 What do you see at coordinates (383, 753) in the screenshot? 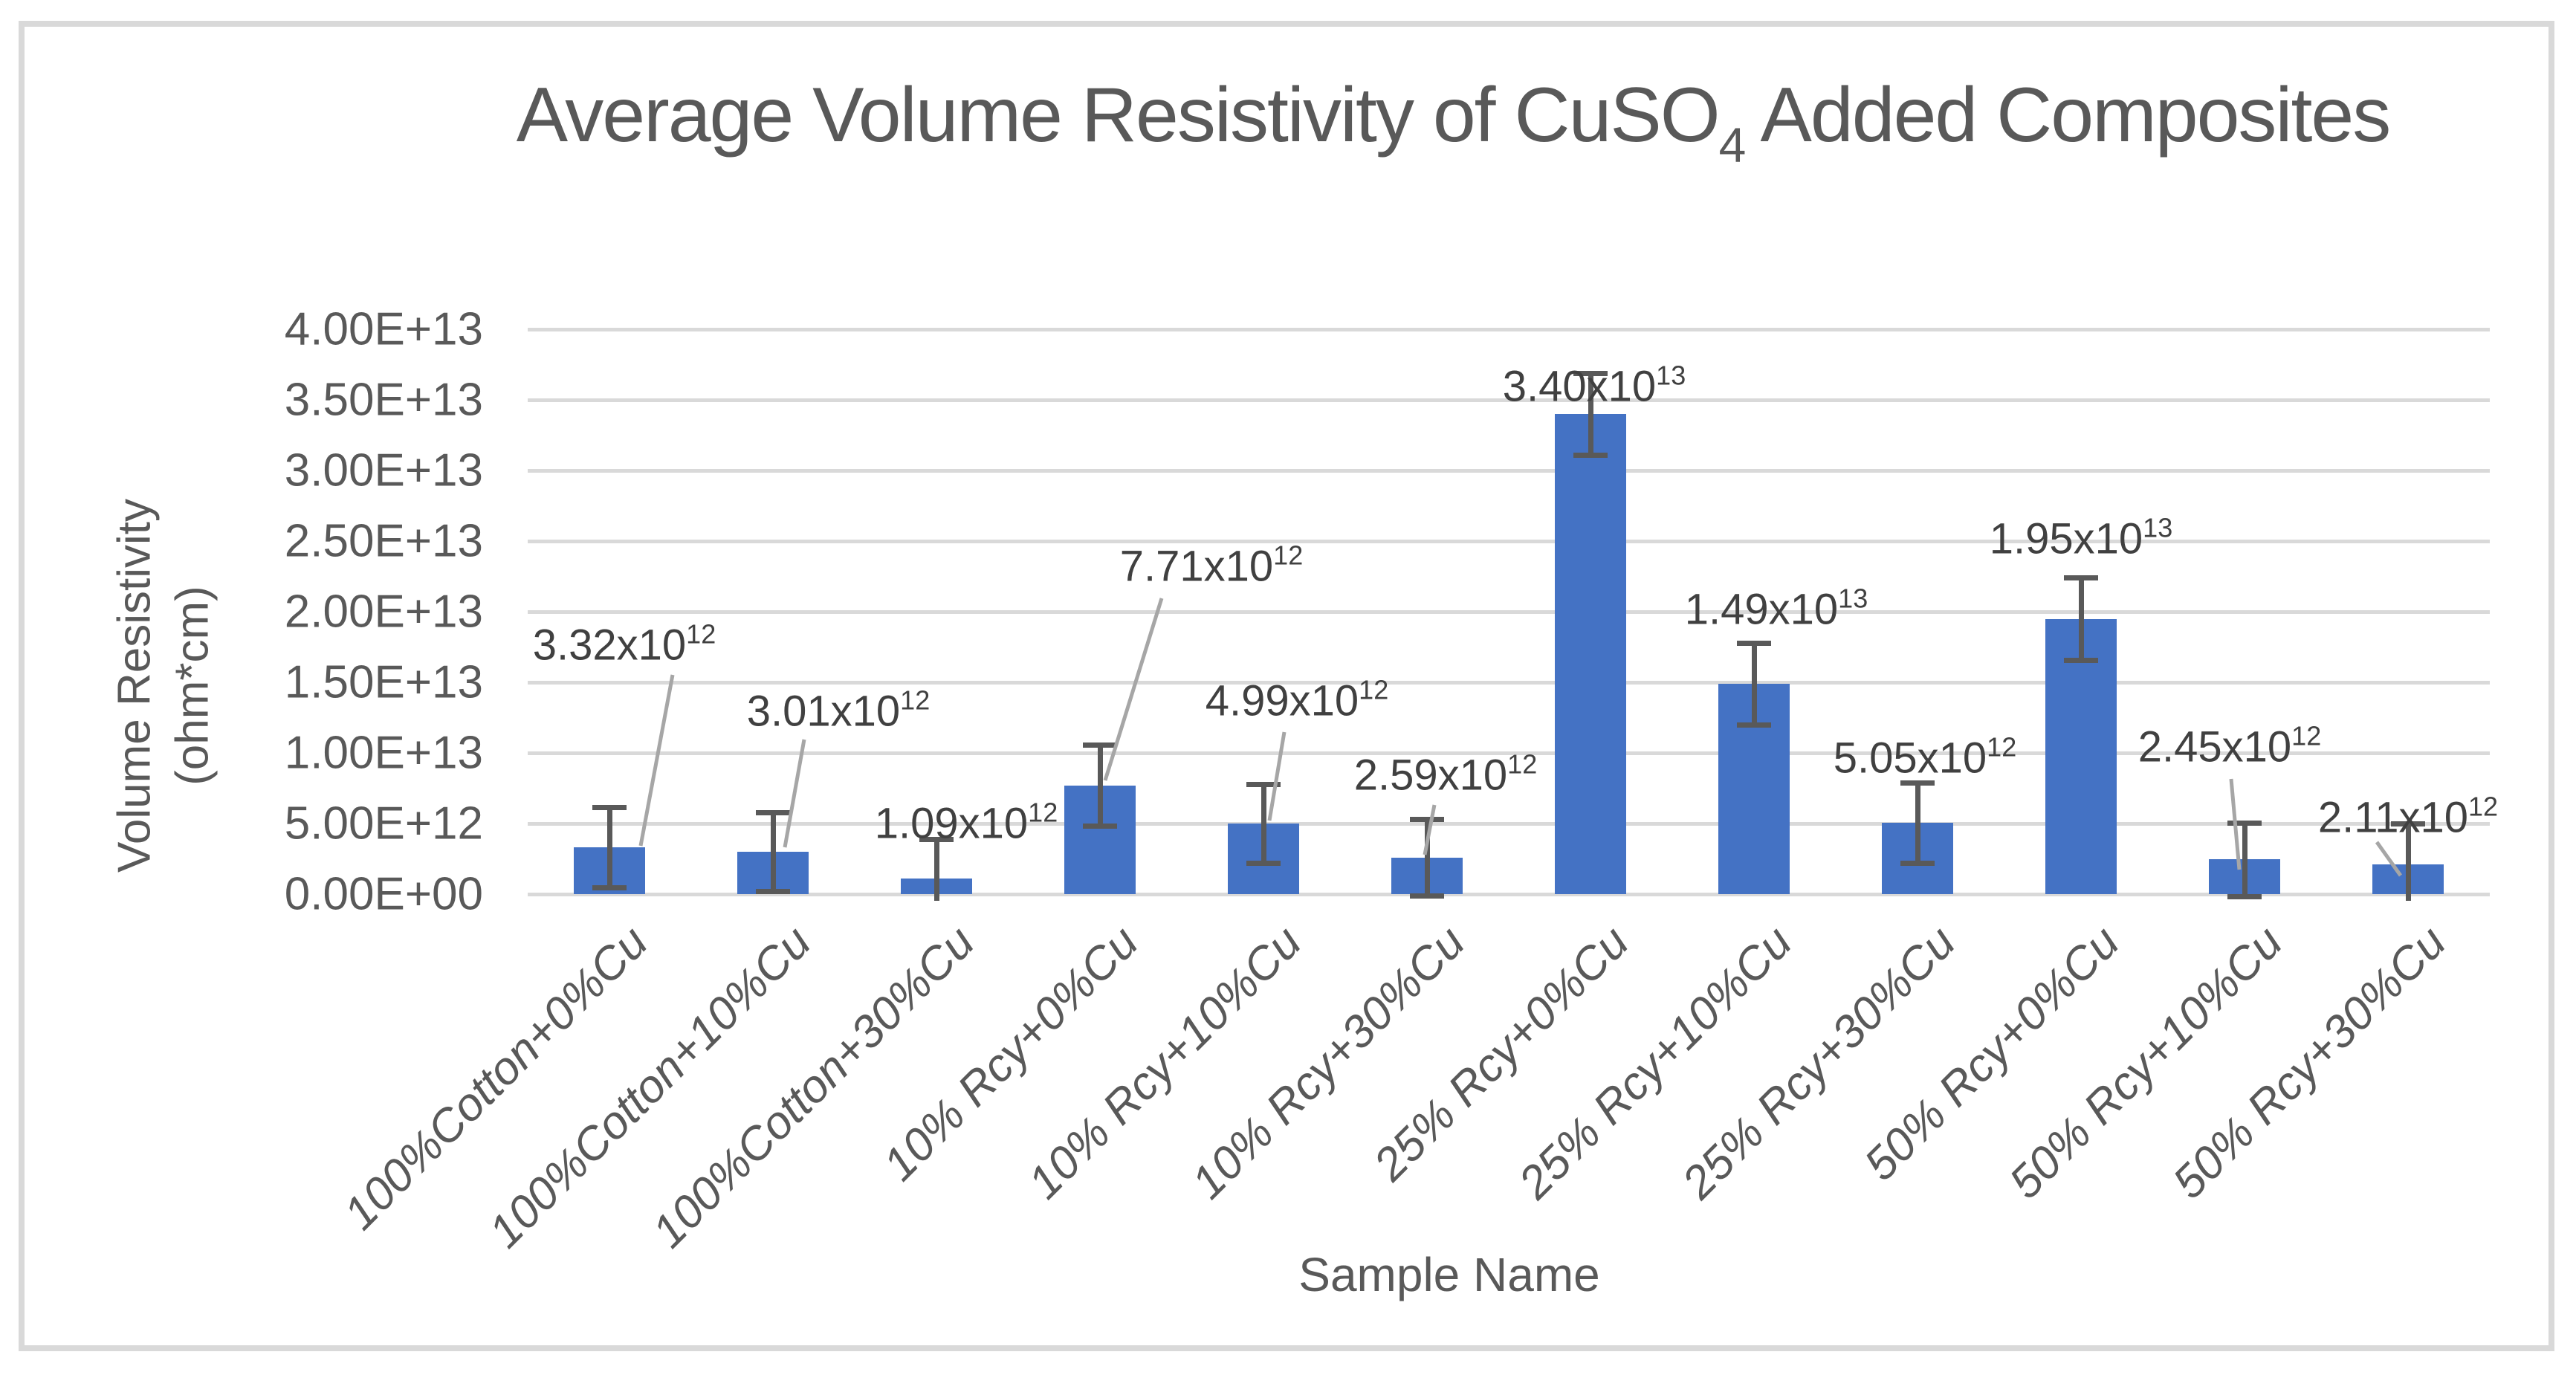
I see `y-tick-label: 1.00E+13` at bounding box center [383, 753].